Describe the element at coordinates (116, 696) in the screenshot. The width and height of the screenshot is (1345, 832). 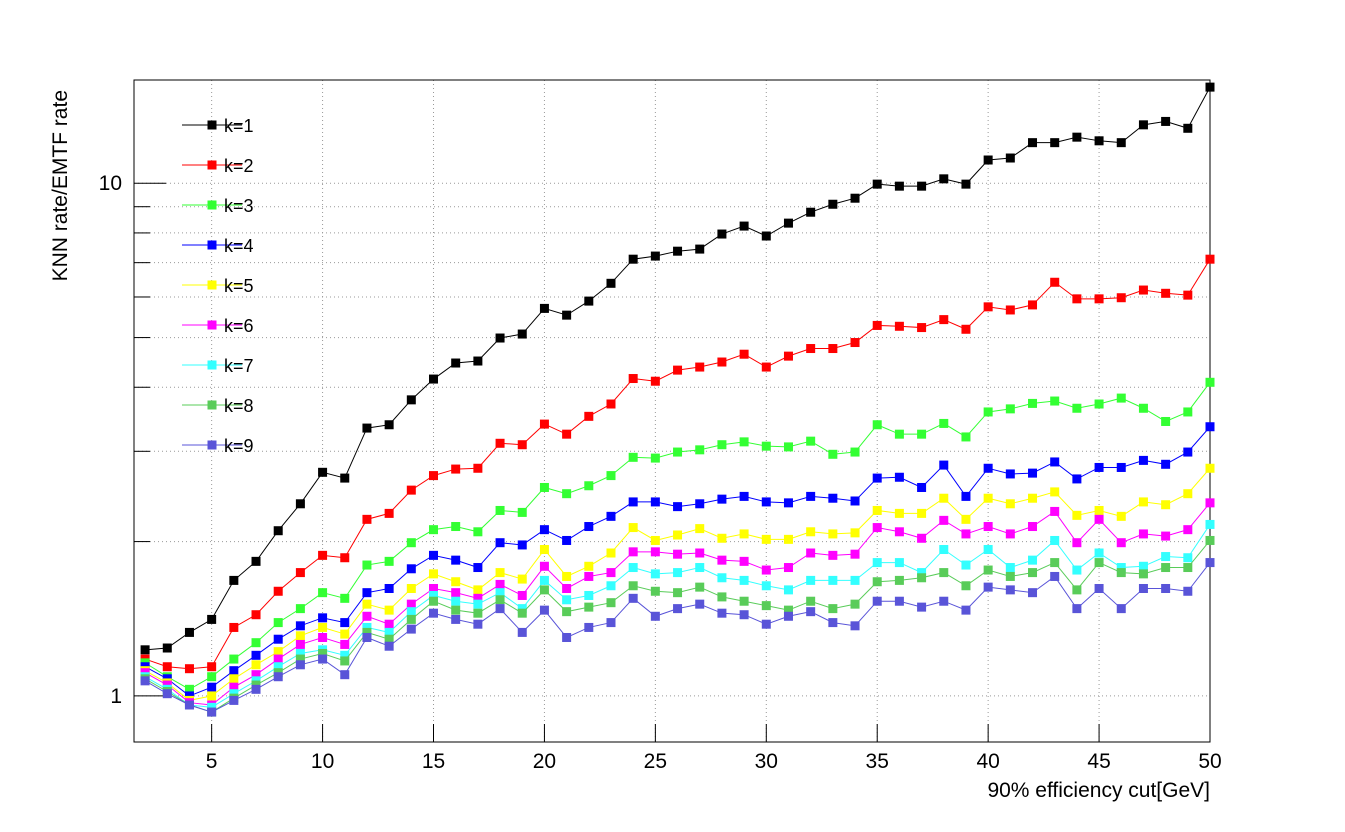
I see `y-tick-label: 1` at that location.